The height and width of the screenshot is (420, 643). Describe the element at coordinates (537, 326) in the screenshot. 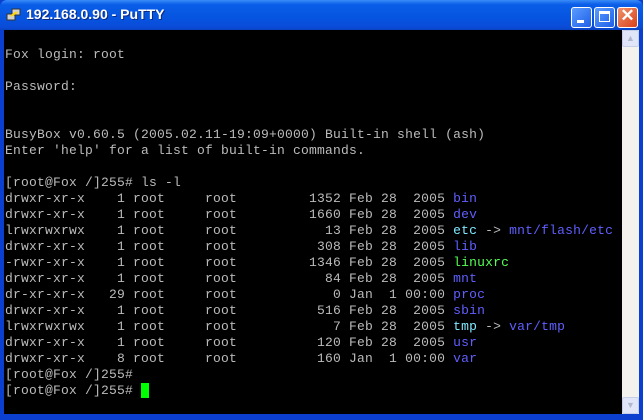

I see `link-target: var/tmp` at that location.